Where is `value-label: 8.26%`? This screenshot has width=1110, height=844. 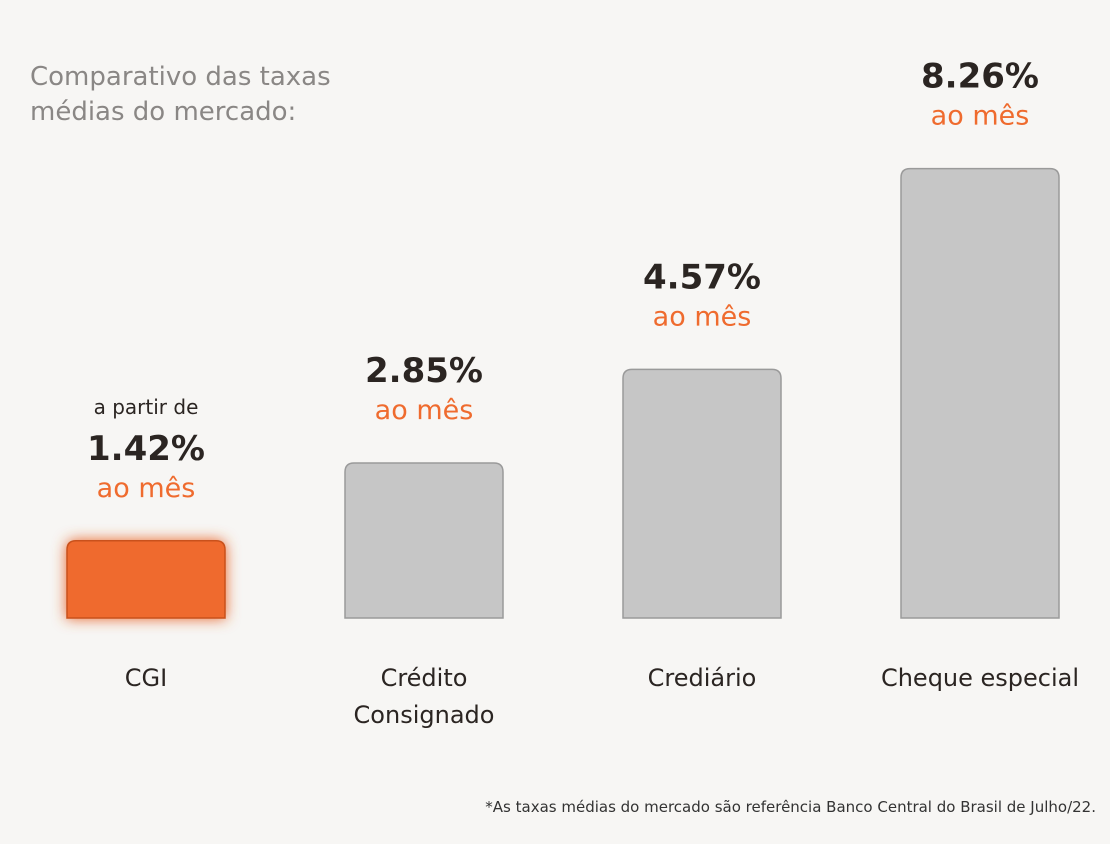
value-label: 8.26% is located at coordinates (980, 77).